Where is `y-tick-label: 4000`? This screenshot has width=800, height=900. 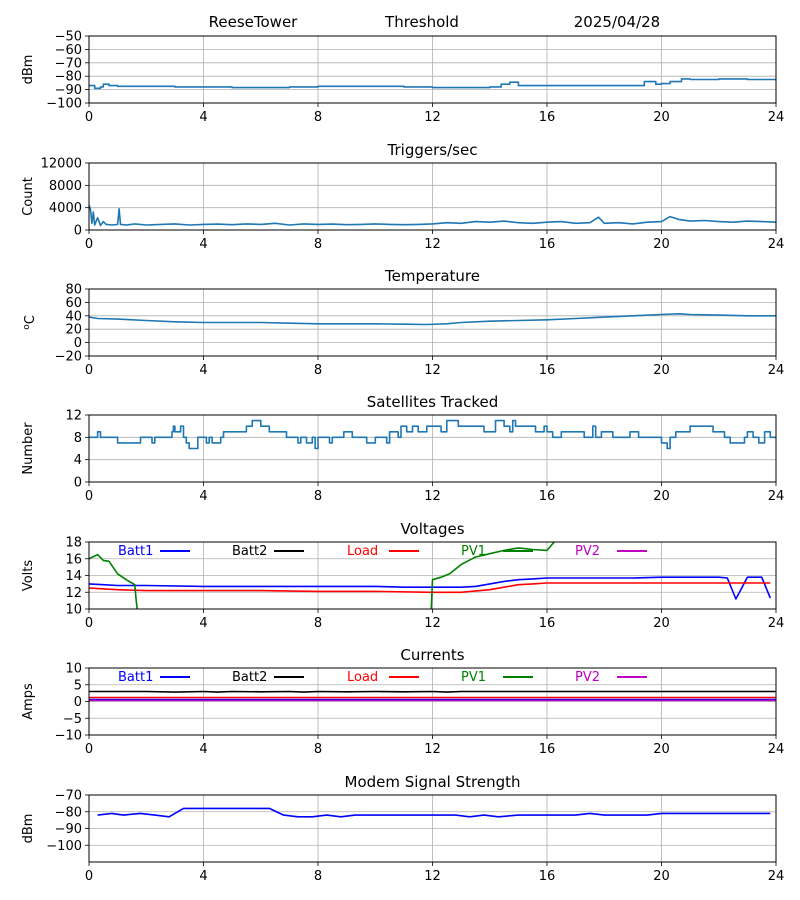 y-tick-label: 4000 is located at coordinates (65, 208).